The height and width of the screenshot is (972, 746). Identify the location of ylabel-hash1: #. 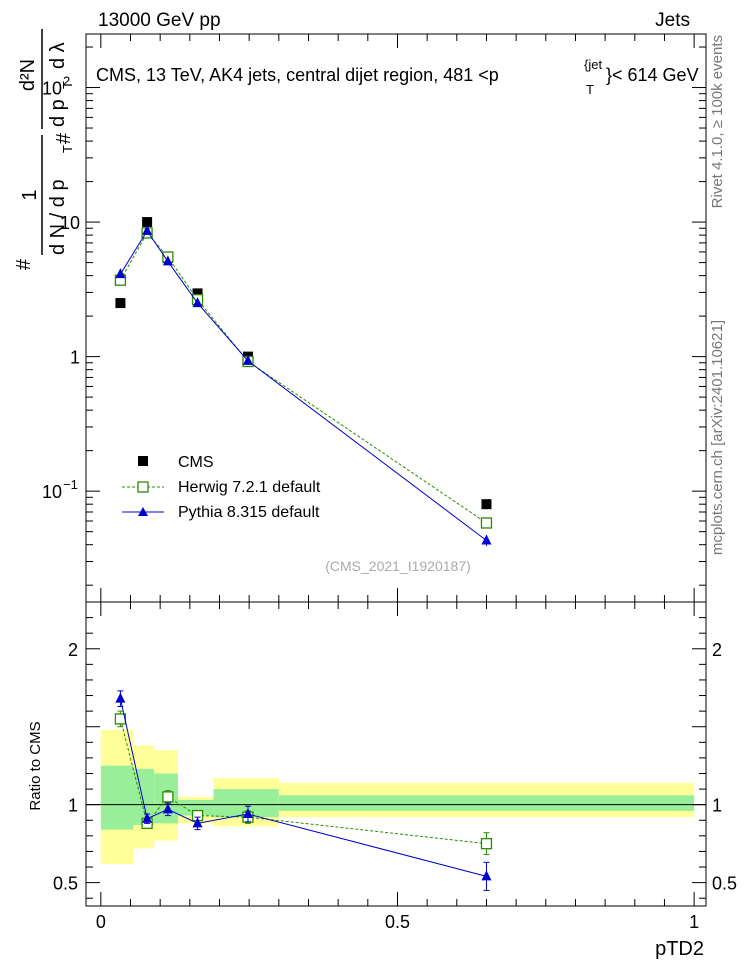
(24, 264).